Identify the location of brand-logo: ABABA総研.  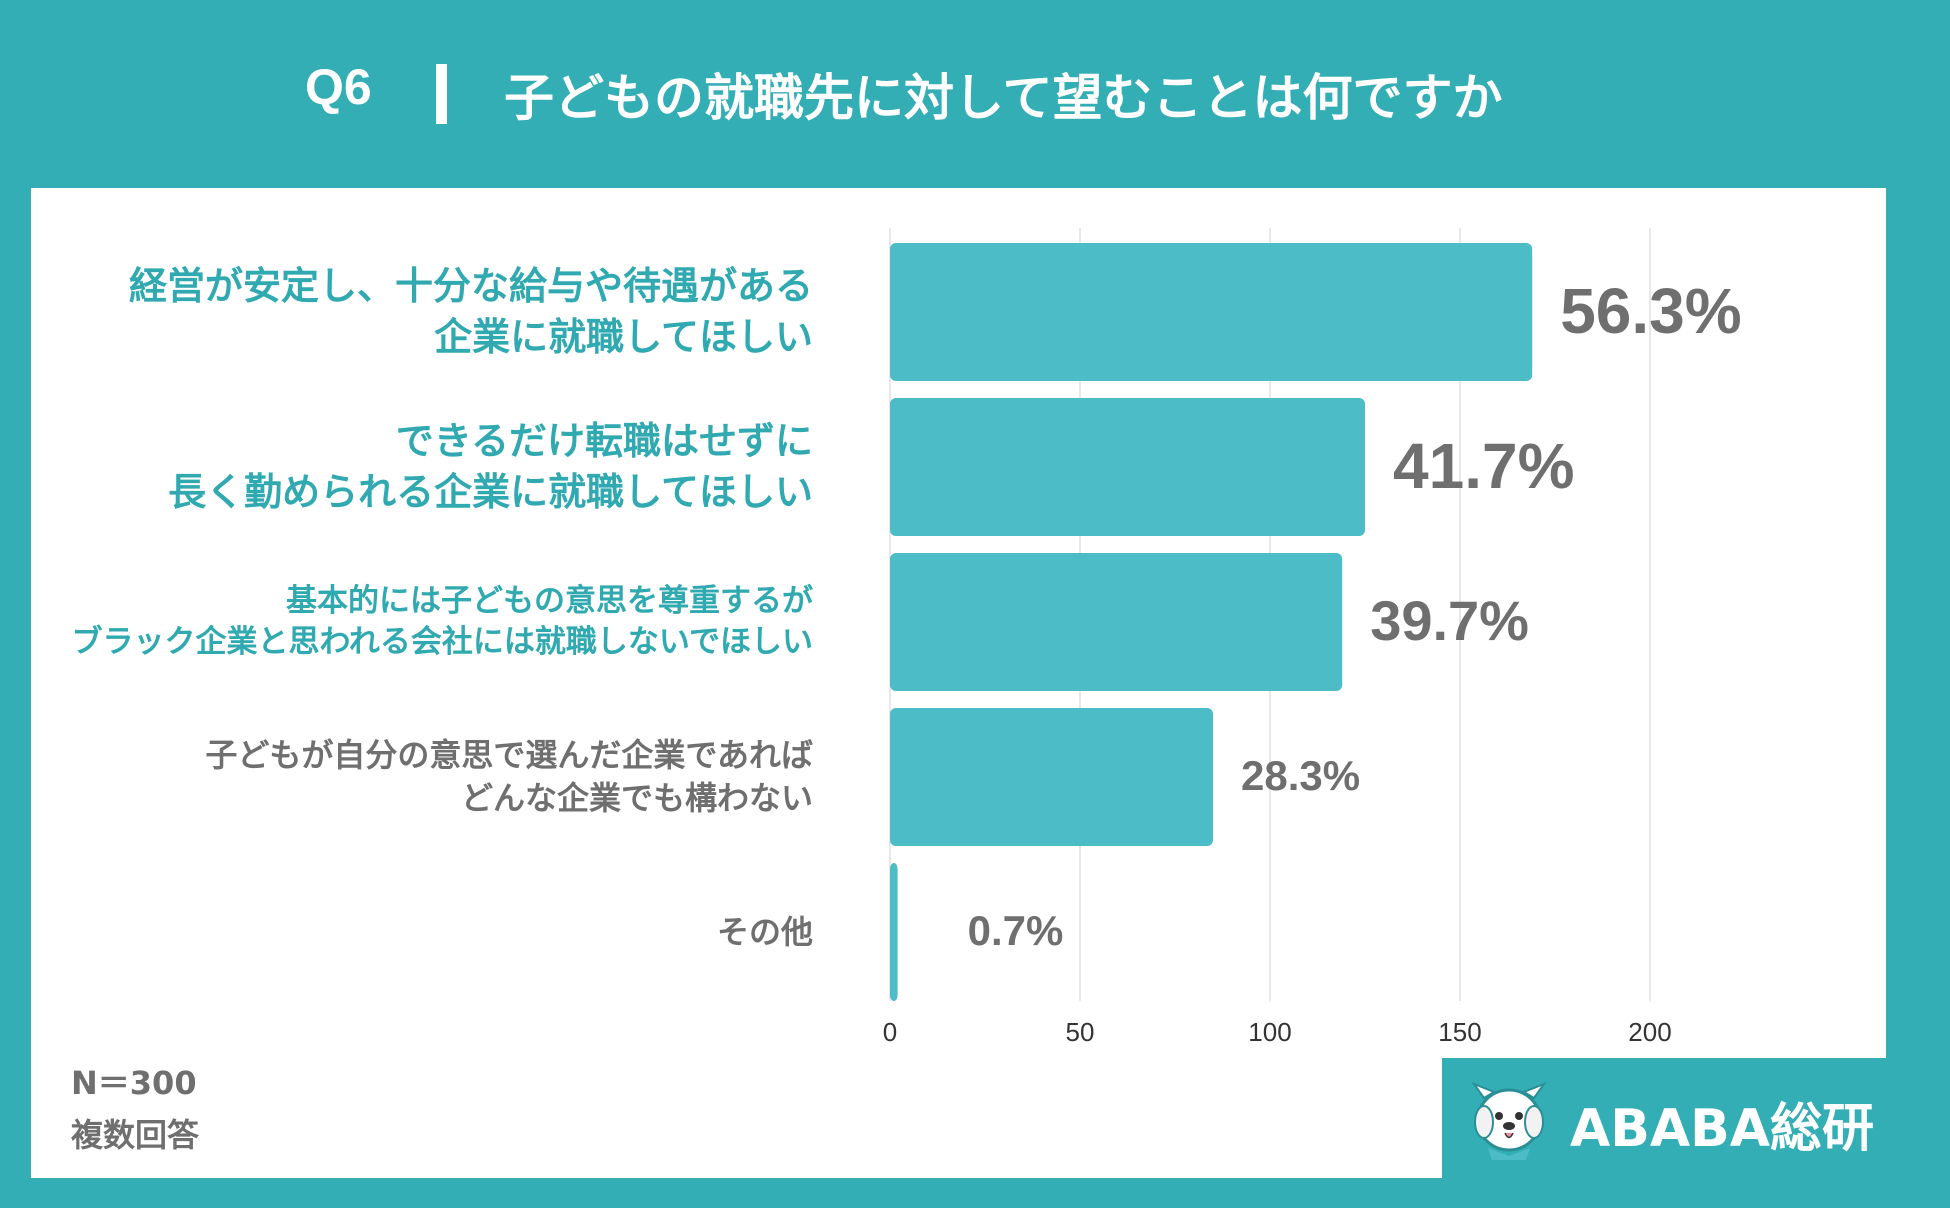
(1681, 1118).